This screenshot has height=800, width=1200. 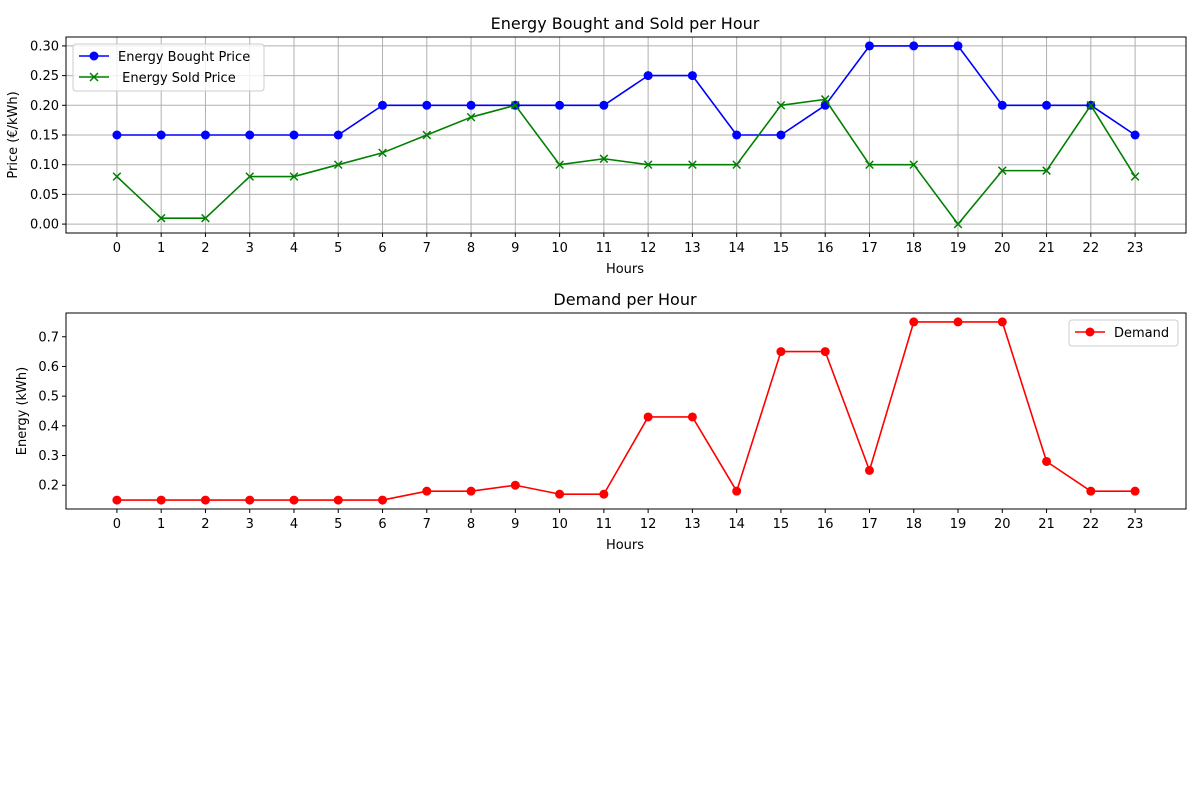 What do you see at coordinates (117, 248) in the screenshot?
I see `x-tick-label: 0` at bounding box center [117, 248].